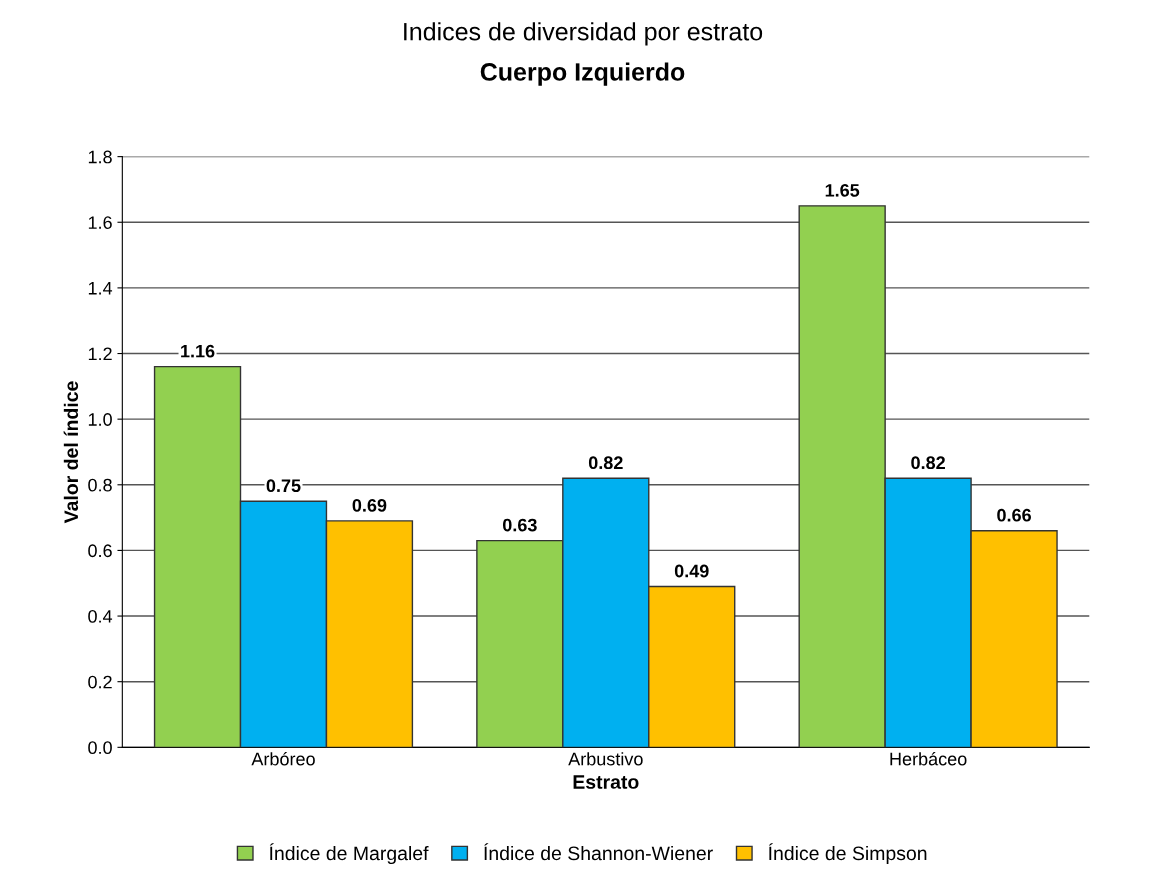  What do you see at coordinates (100, 222) in the screenshot?
I see `y-tick-label: 1.6` at bounding box center [100, 222].